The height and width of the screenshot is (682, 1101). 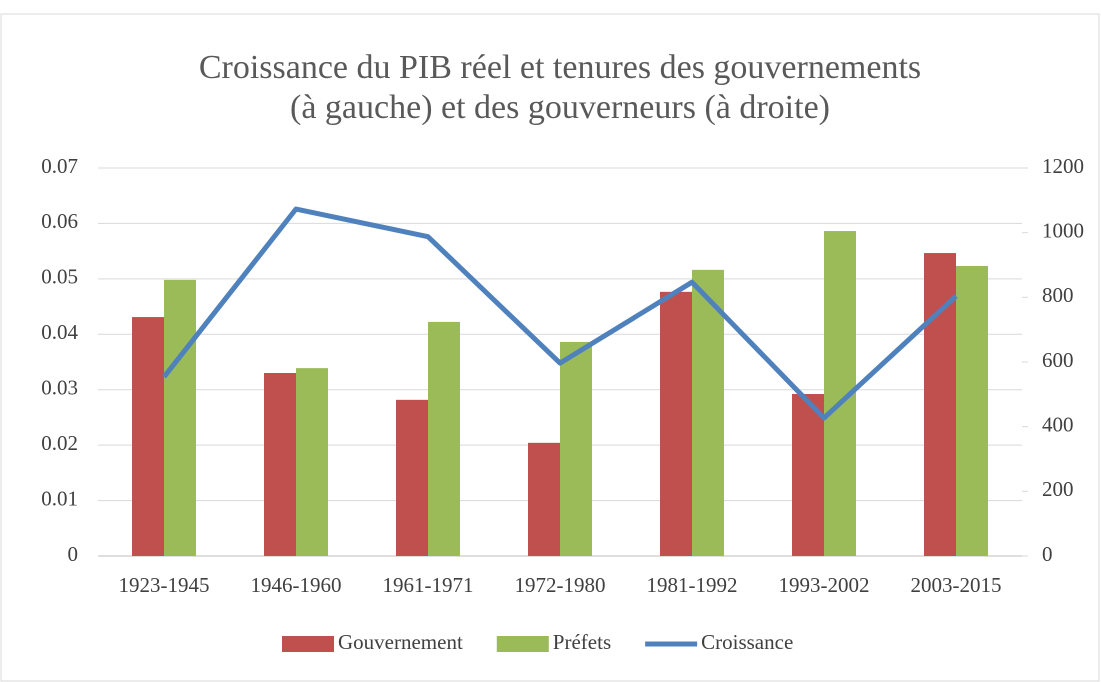 What do you see at coordinates (59, 443) in the screenshot?
I see `y-tick-label: 0.02` at bounding box center [59, 443].